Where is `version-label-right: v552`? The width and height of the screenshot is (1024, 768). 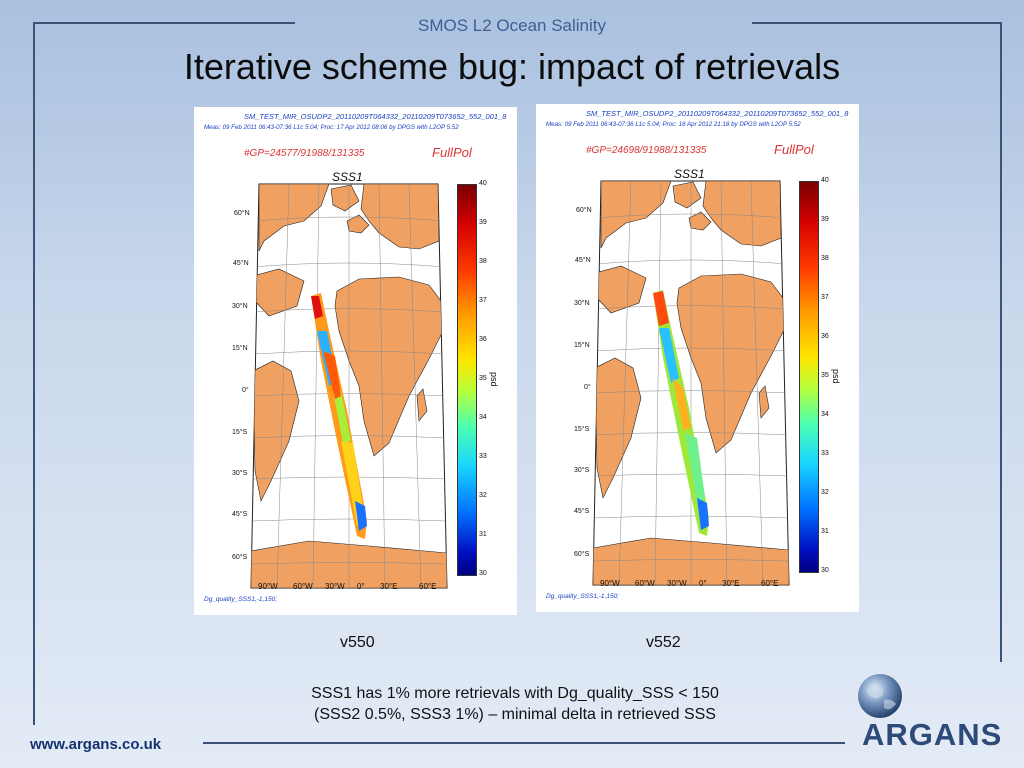
version-label-right: v552 is located at coordinates (663, 642).